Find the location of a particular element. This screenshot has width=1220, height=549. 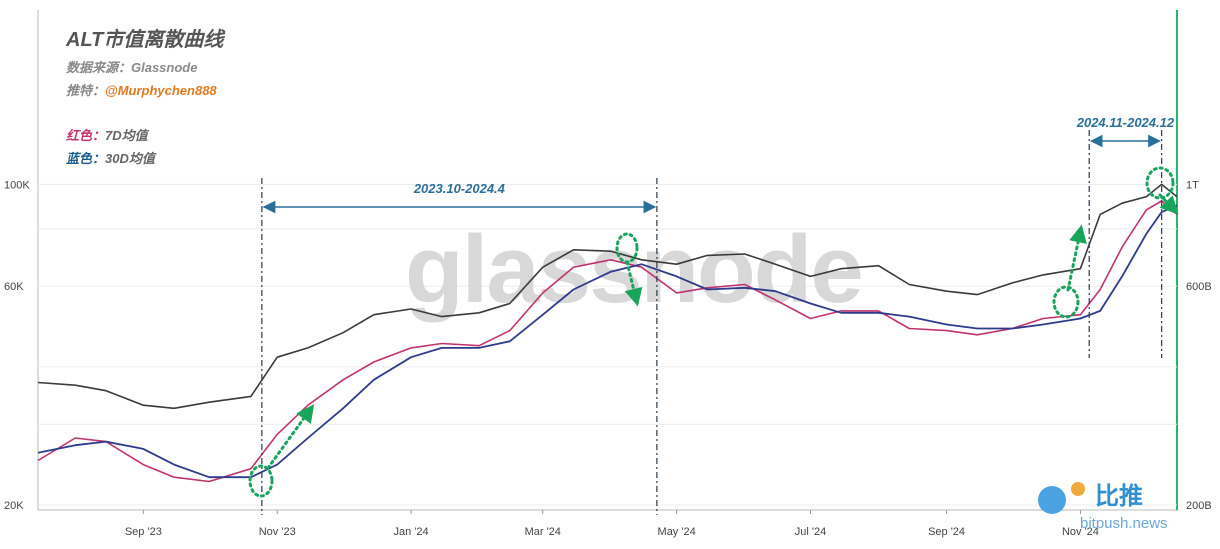

bird-icon is located at coordinates (1052, 500).